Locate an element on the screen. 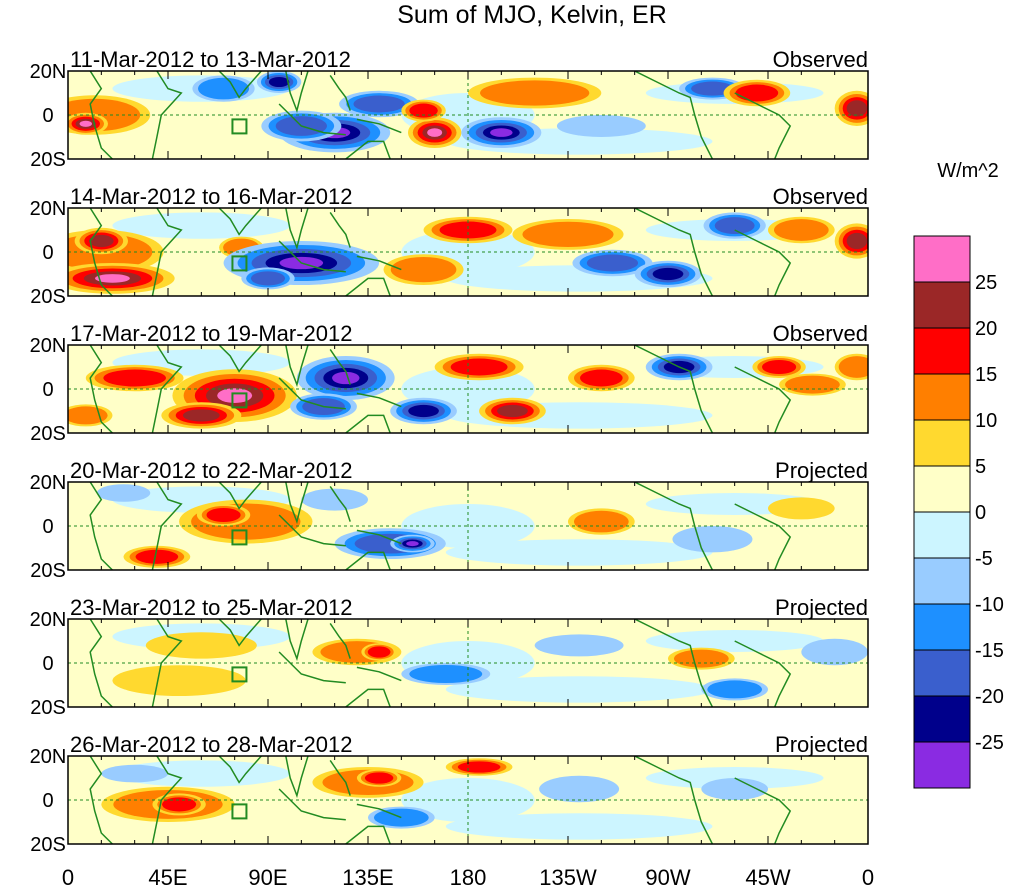 This screenshot has width=1021, height=889. panel-date-range: 20-Mar-2012 to 22-Mar-2012 is located at coordinates (211, 470).